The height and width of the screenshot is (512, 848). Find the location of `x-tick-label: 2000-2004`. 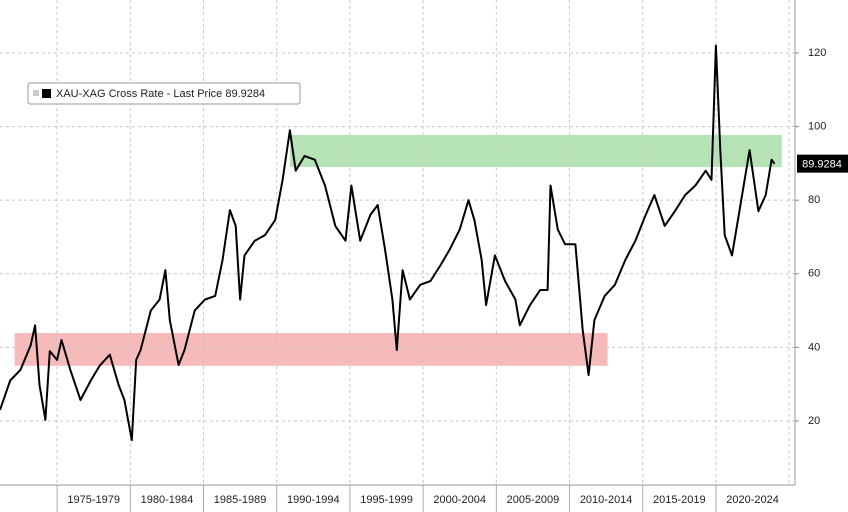

x-tick-label: 2000-2004 is located at coordinates (459, 500).